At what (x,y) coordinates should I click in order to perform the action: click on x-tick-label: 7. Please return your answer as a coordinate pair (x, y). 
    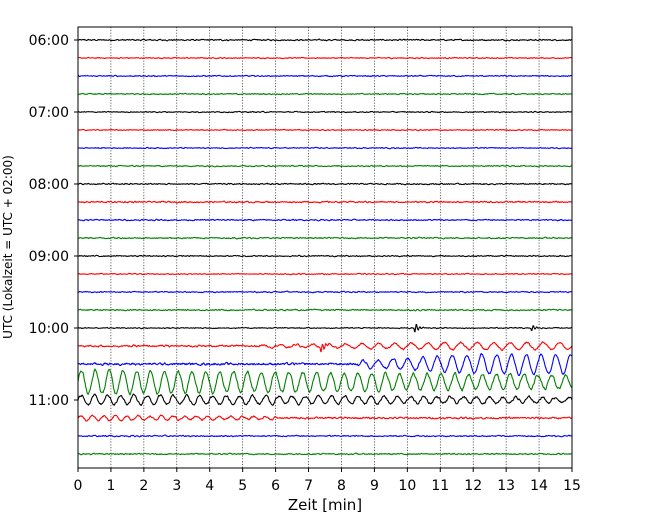
    Looking at the image, I should click on (308, 486).